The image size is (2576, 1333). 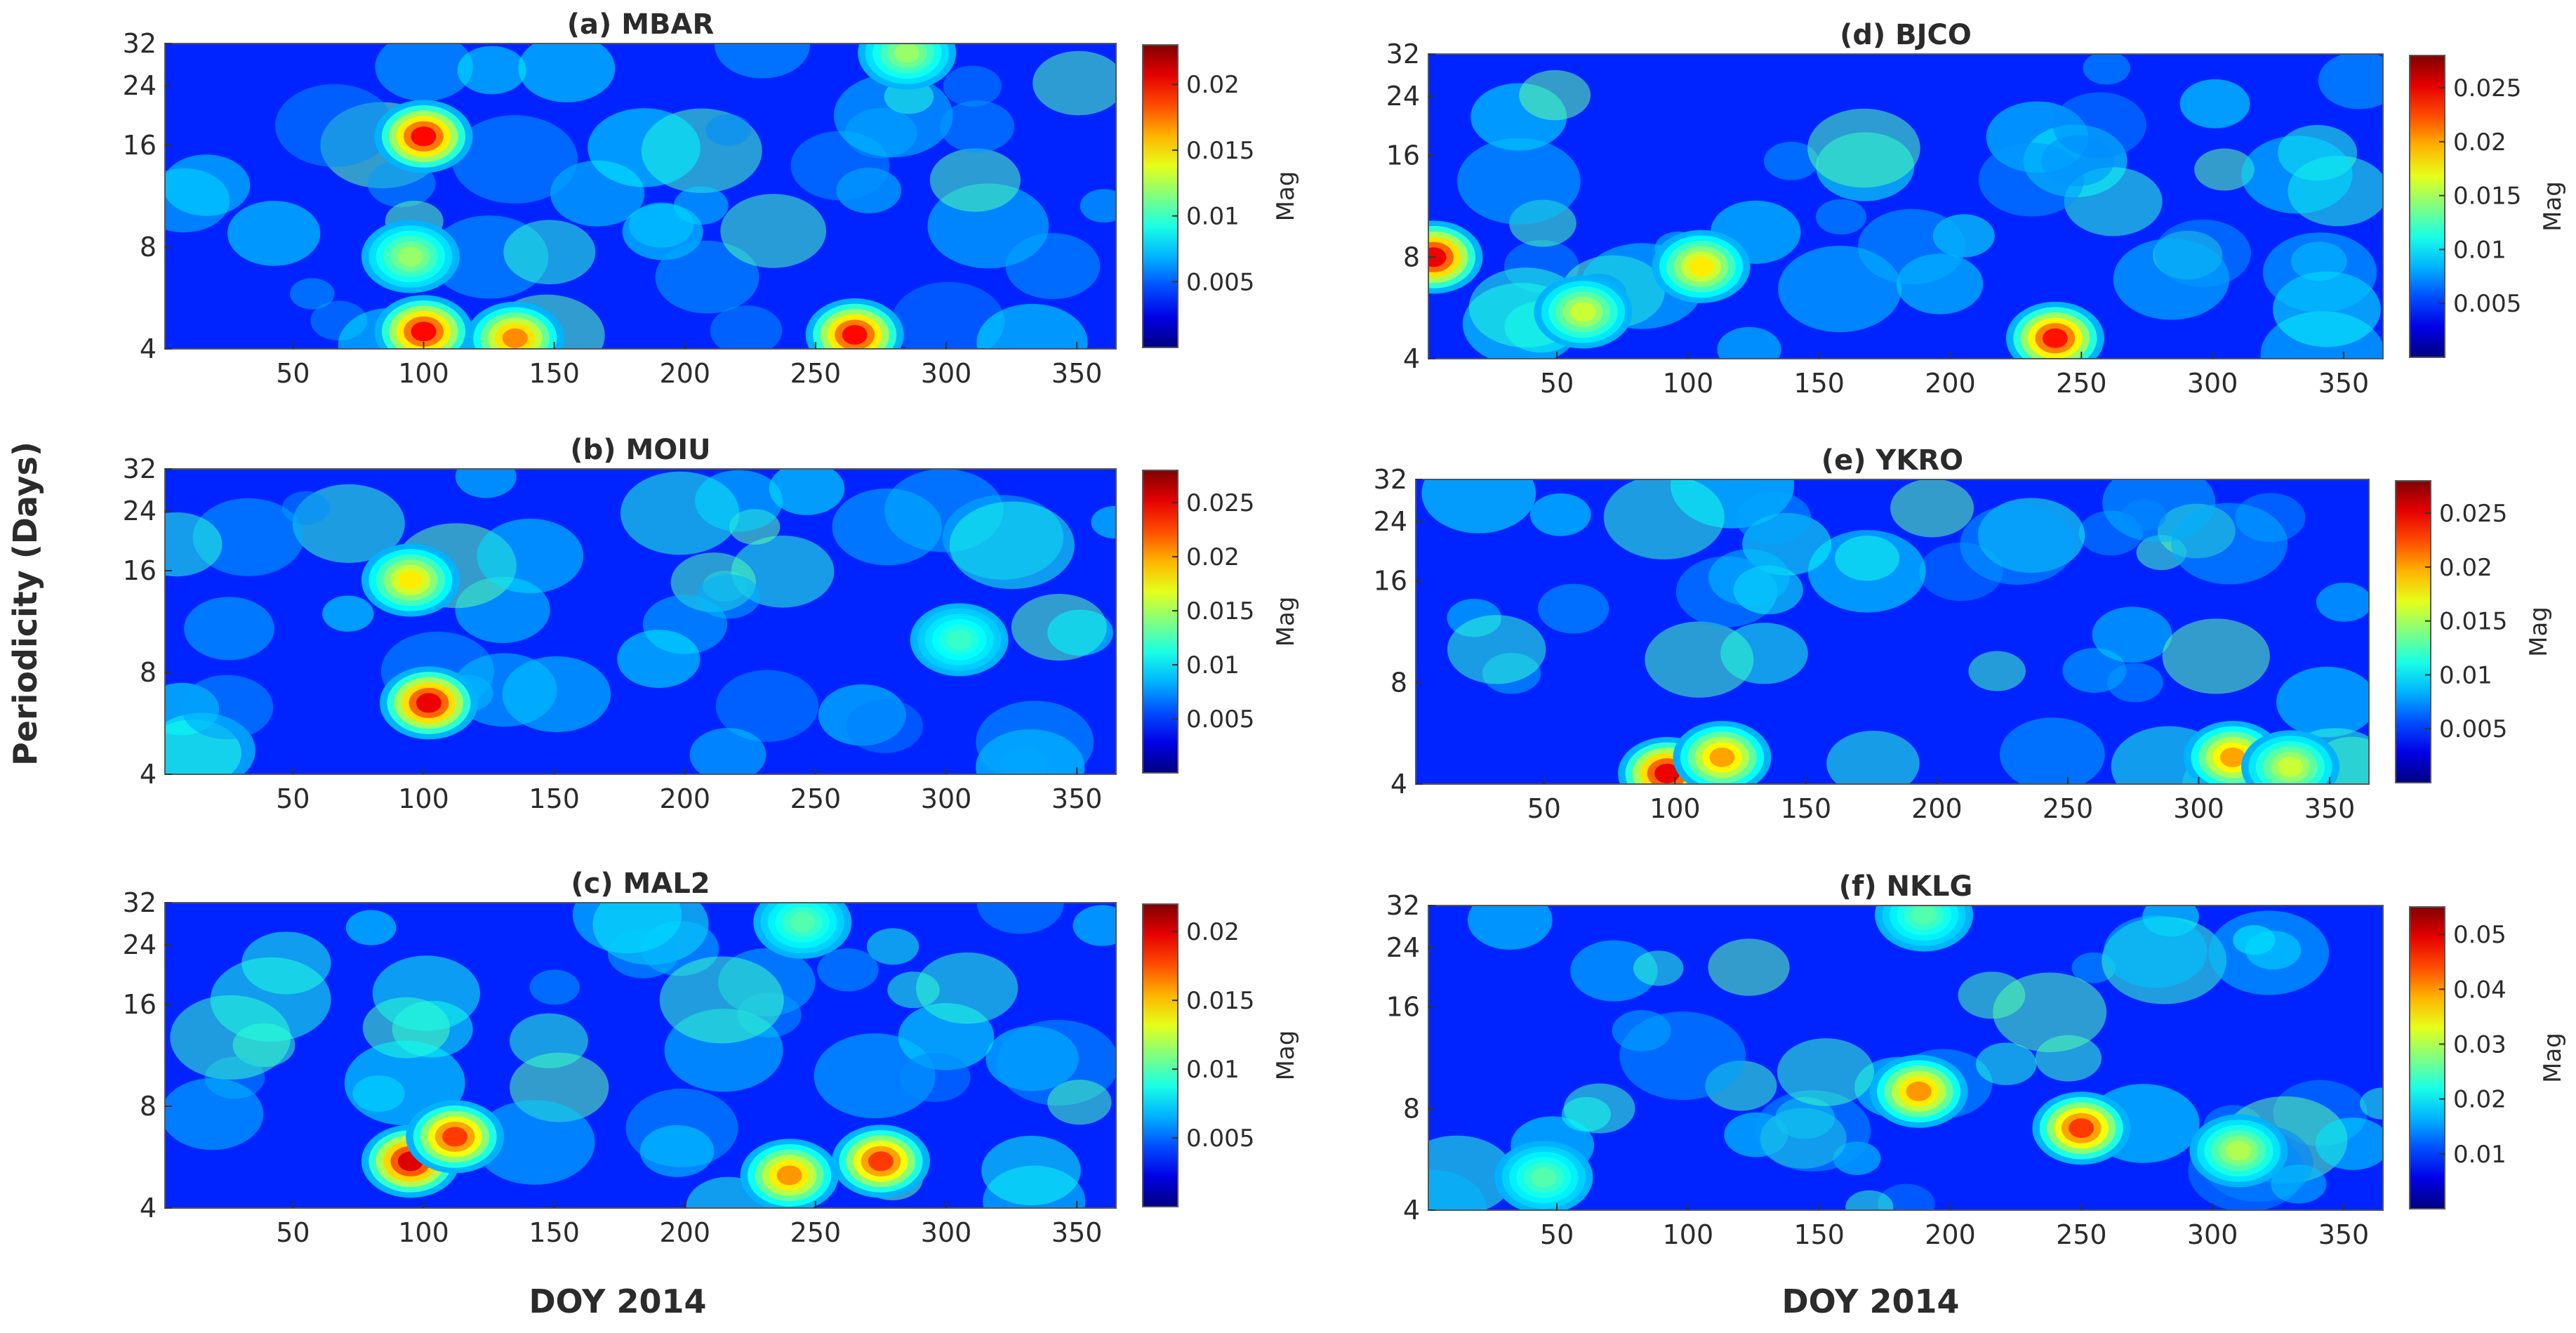 What do you see at coordinates (2480, 1044) in the screenshot?
I see `colorbar-tick-label: 0.03` at bounding box center [2480, 1044].